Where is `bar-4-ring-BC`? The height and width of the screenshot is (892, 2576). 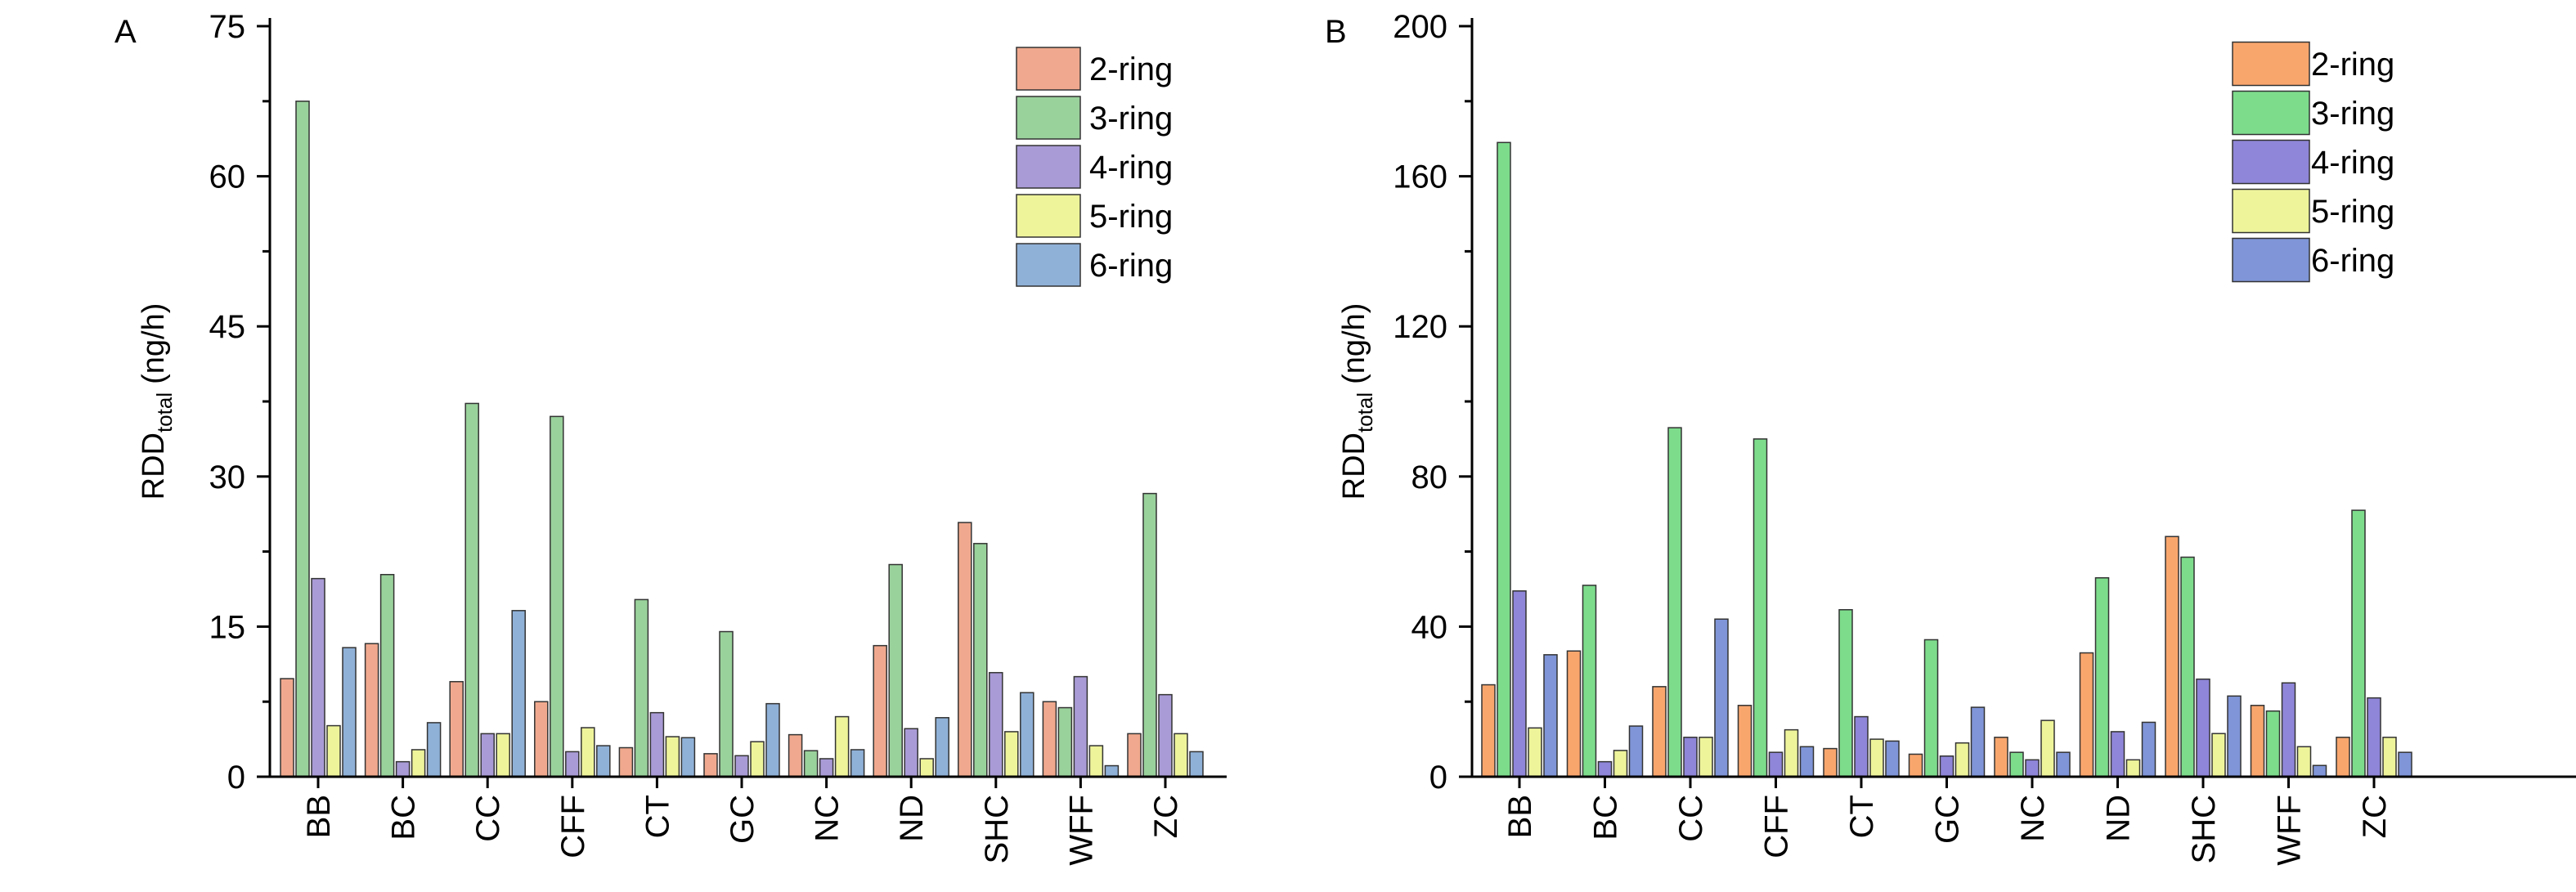
bar-4-ring-BC is located at coordinates (1605, 769).